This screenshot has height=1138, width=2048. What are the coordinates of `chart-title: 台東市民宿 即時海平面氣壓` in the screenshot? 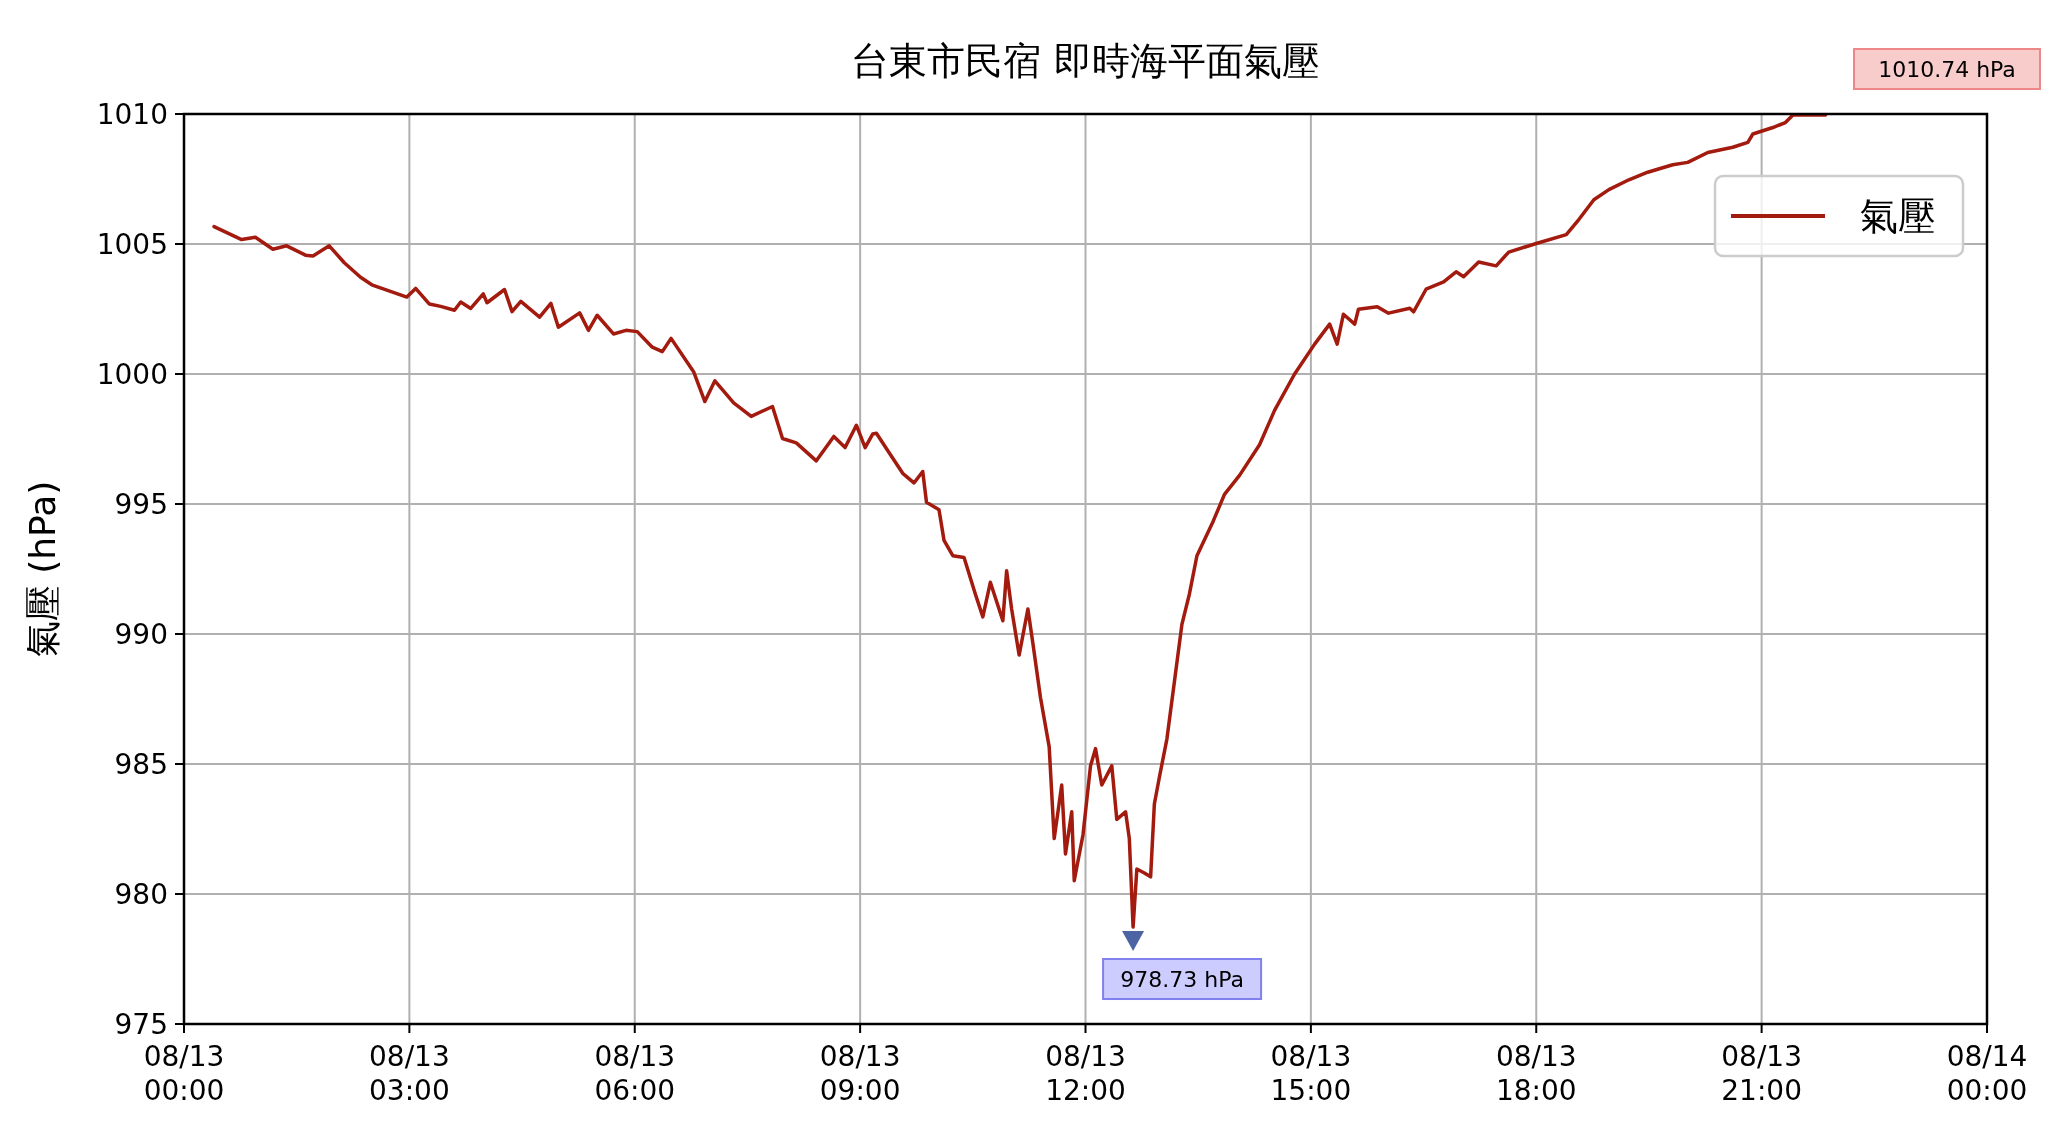 It's located at (1085, 61).